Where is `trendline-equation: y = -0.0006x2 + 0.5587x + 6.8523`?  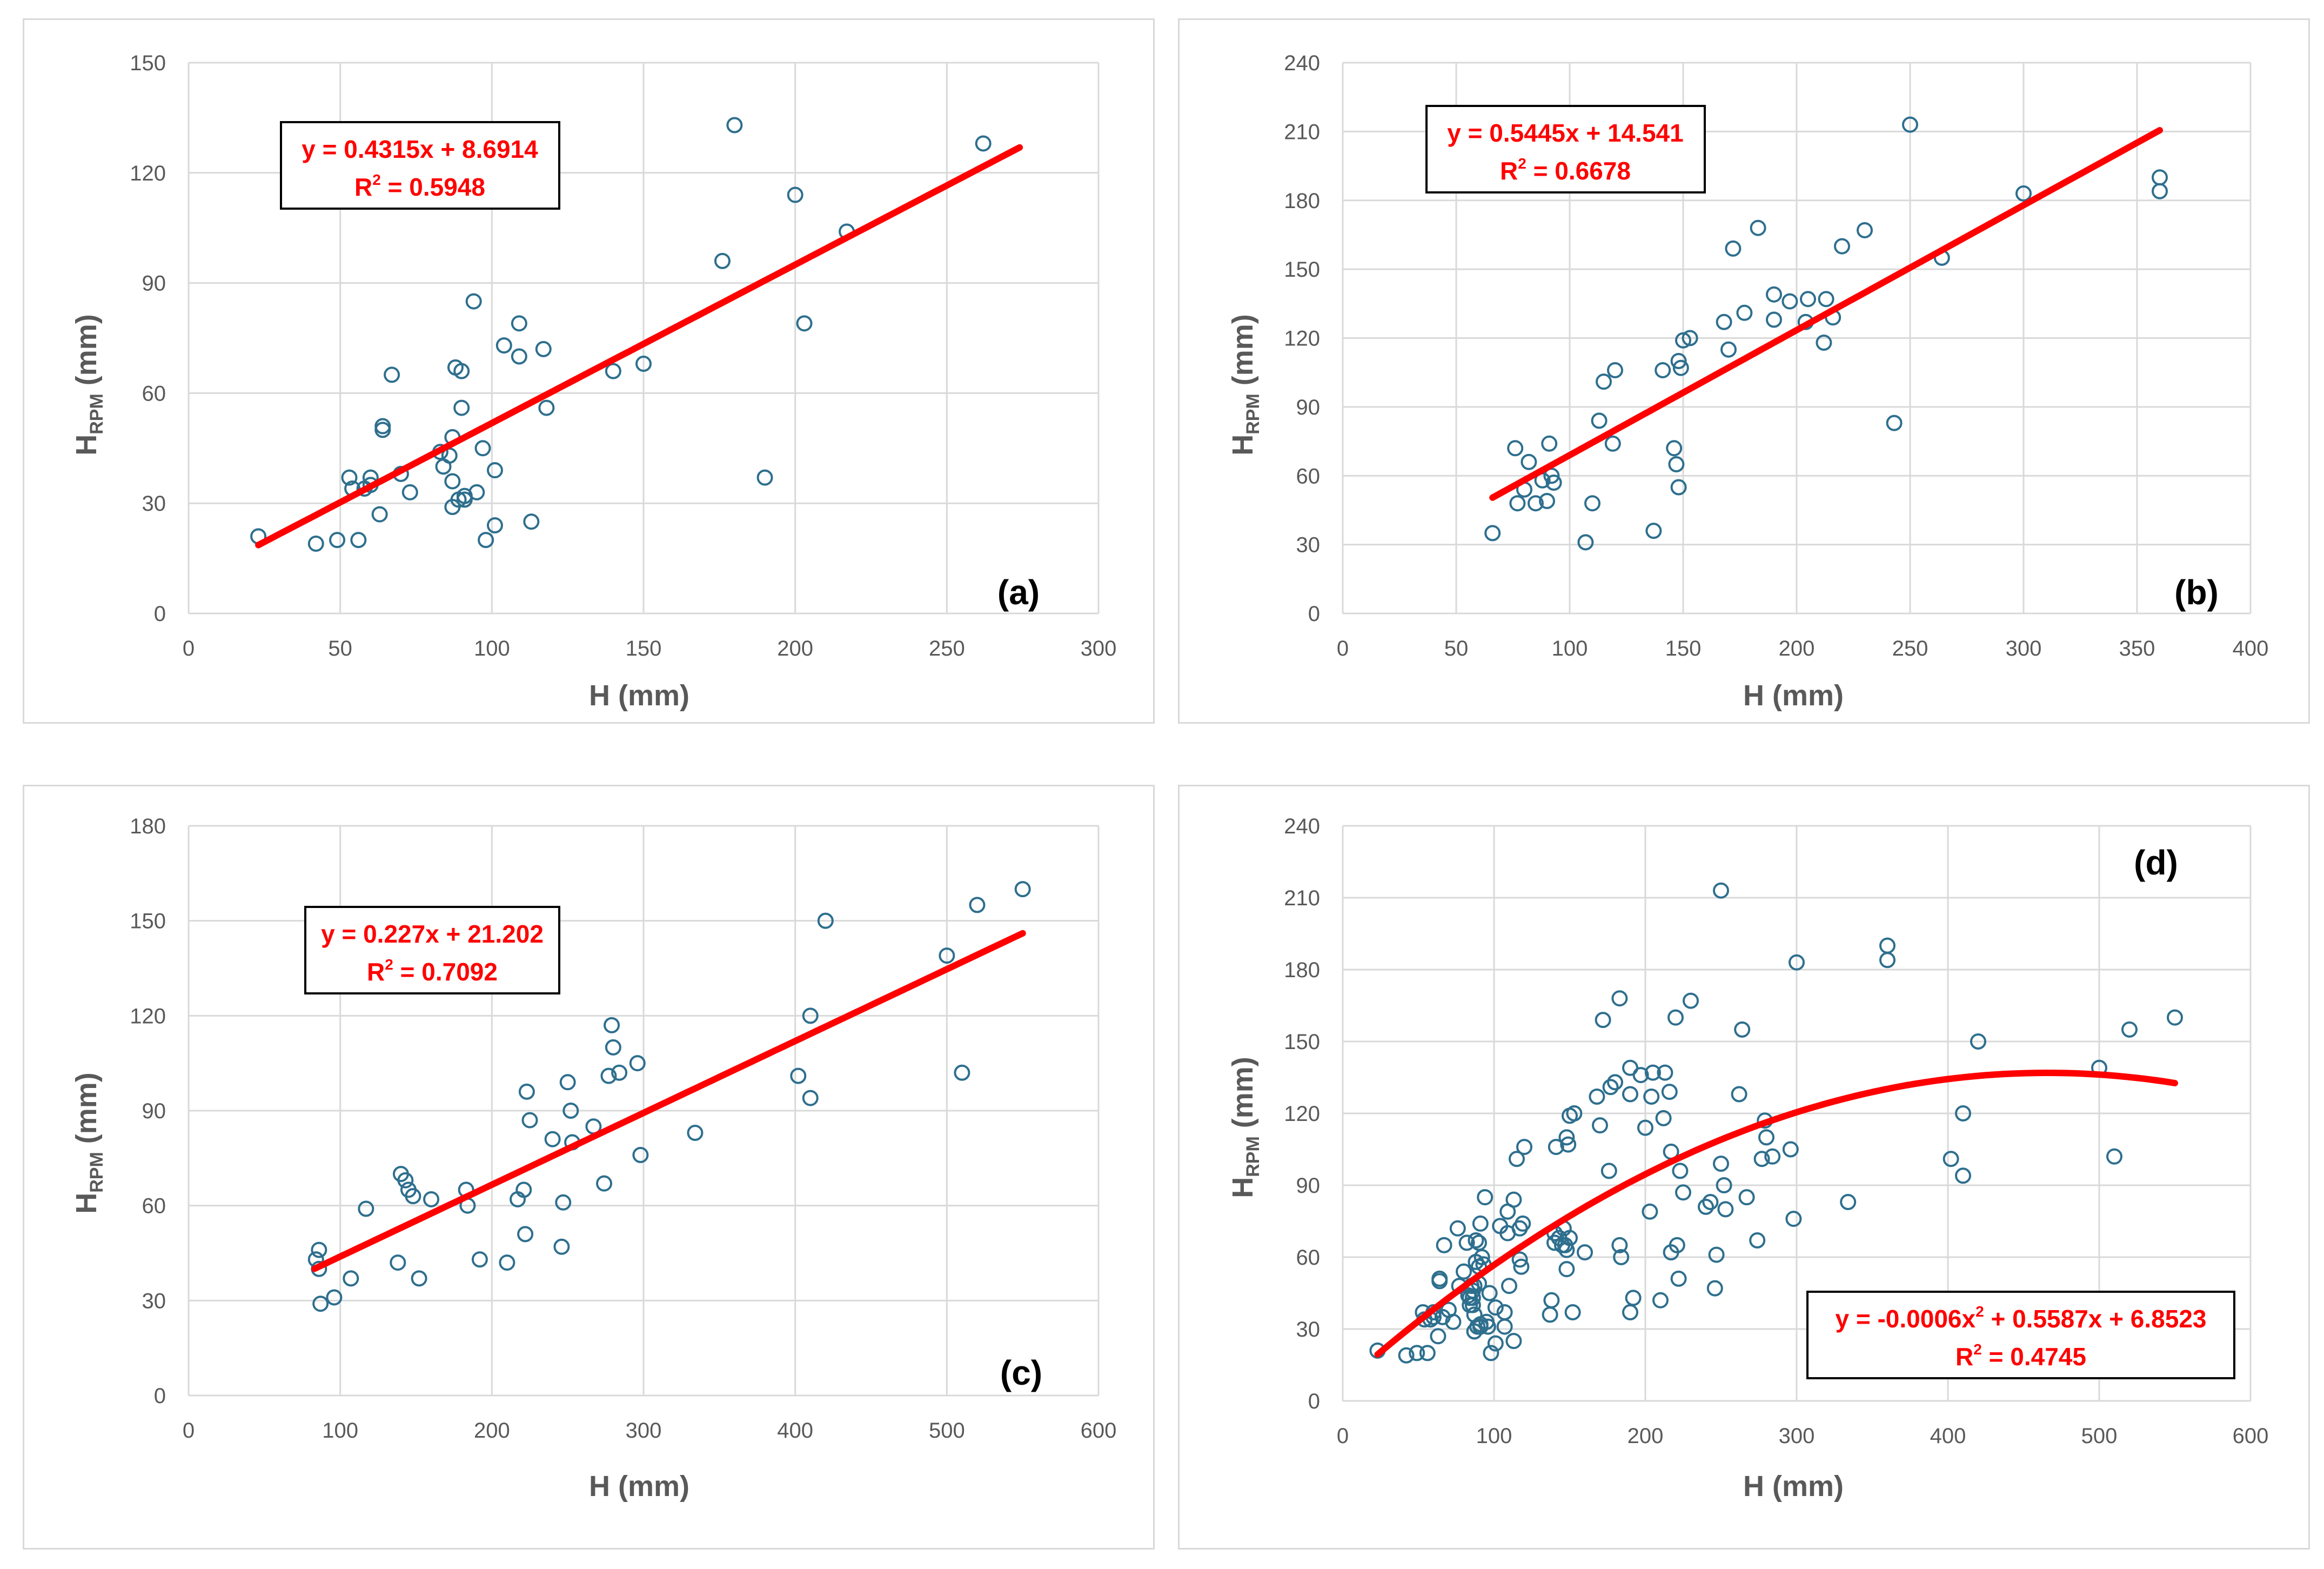
trendline-equation: y = -0.0006x2 + 0.5587x + 6.8523 is located at coordinates (2020, 1318).